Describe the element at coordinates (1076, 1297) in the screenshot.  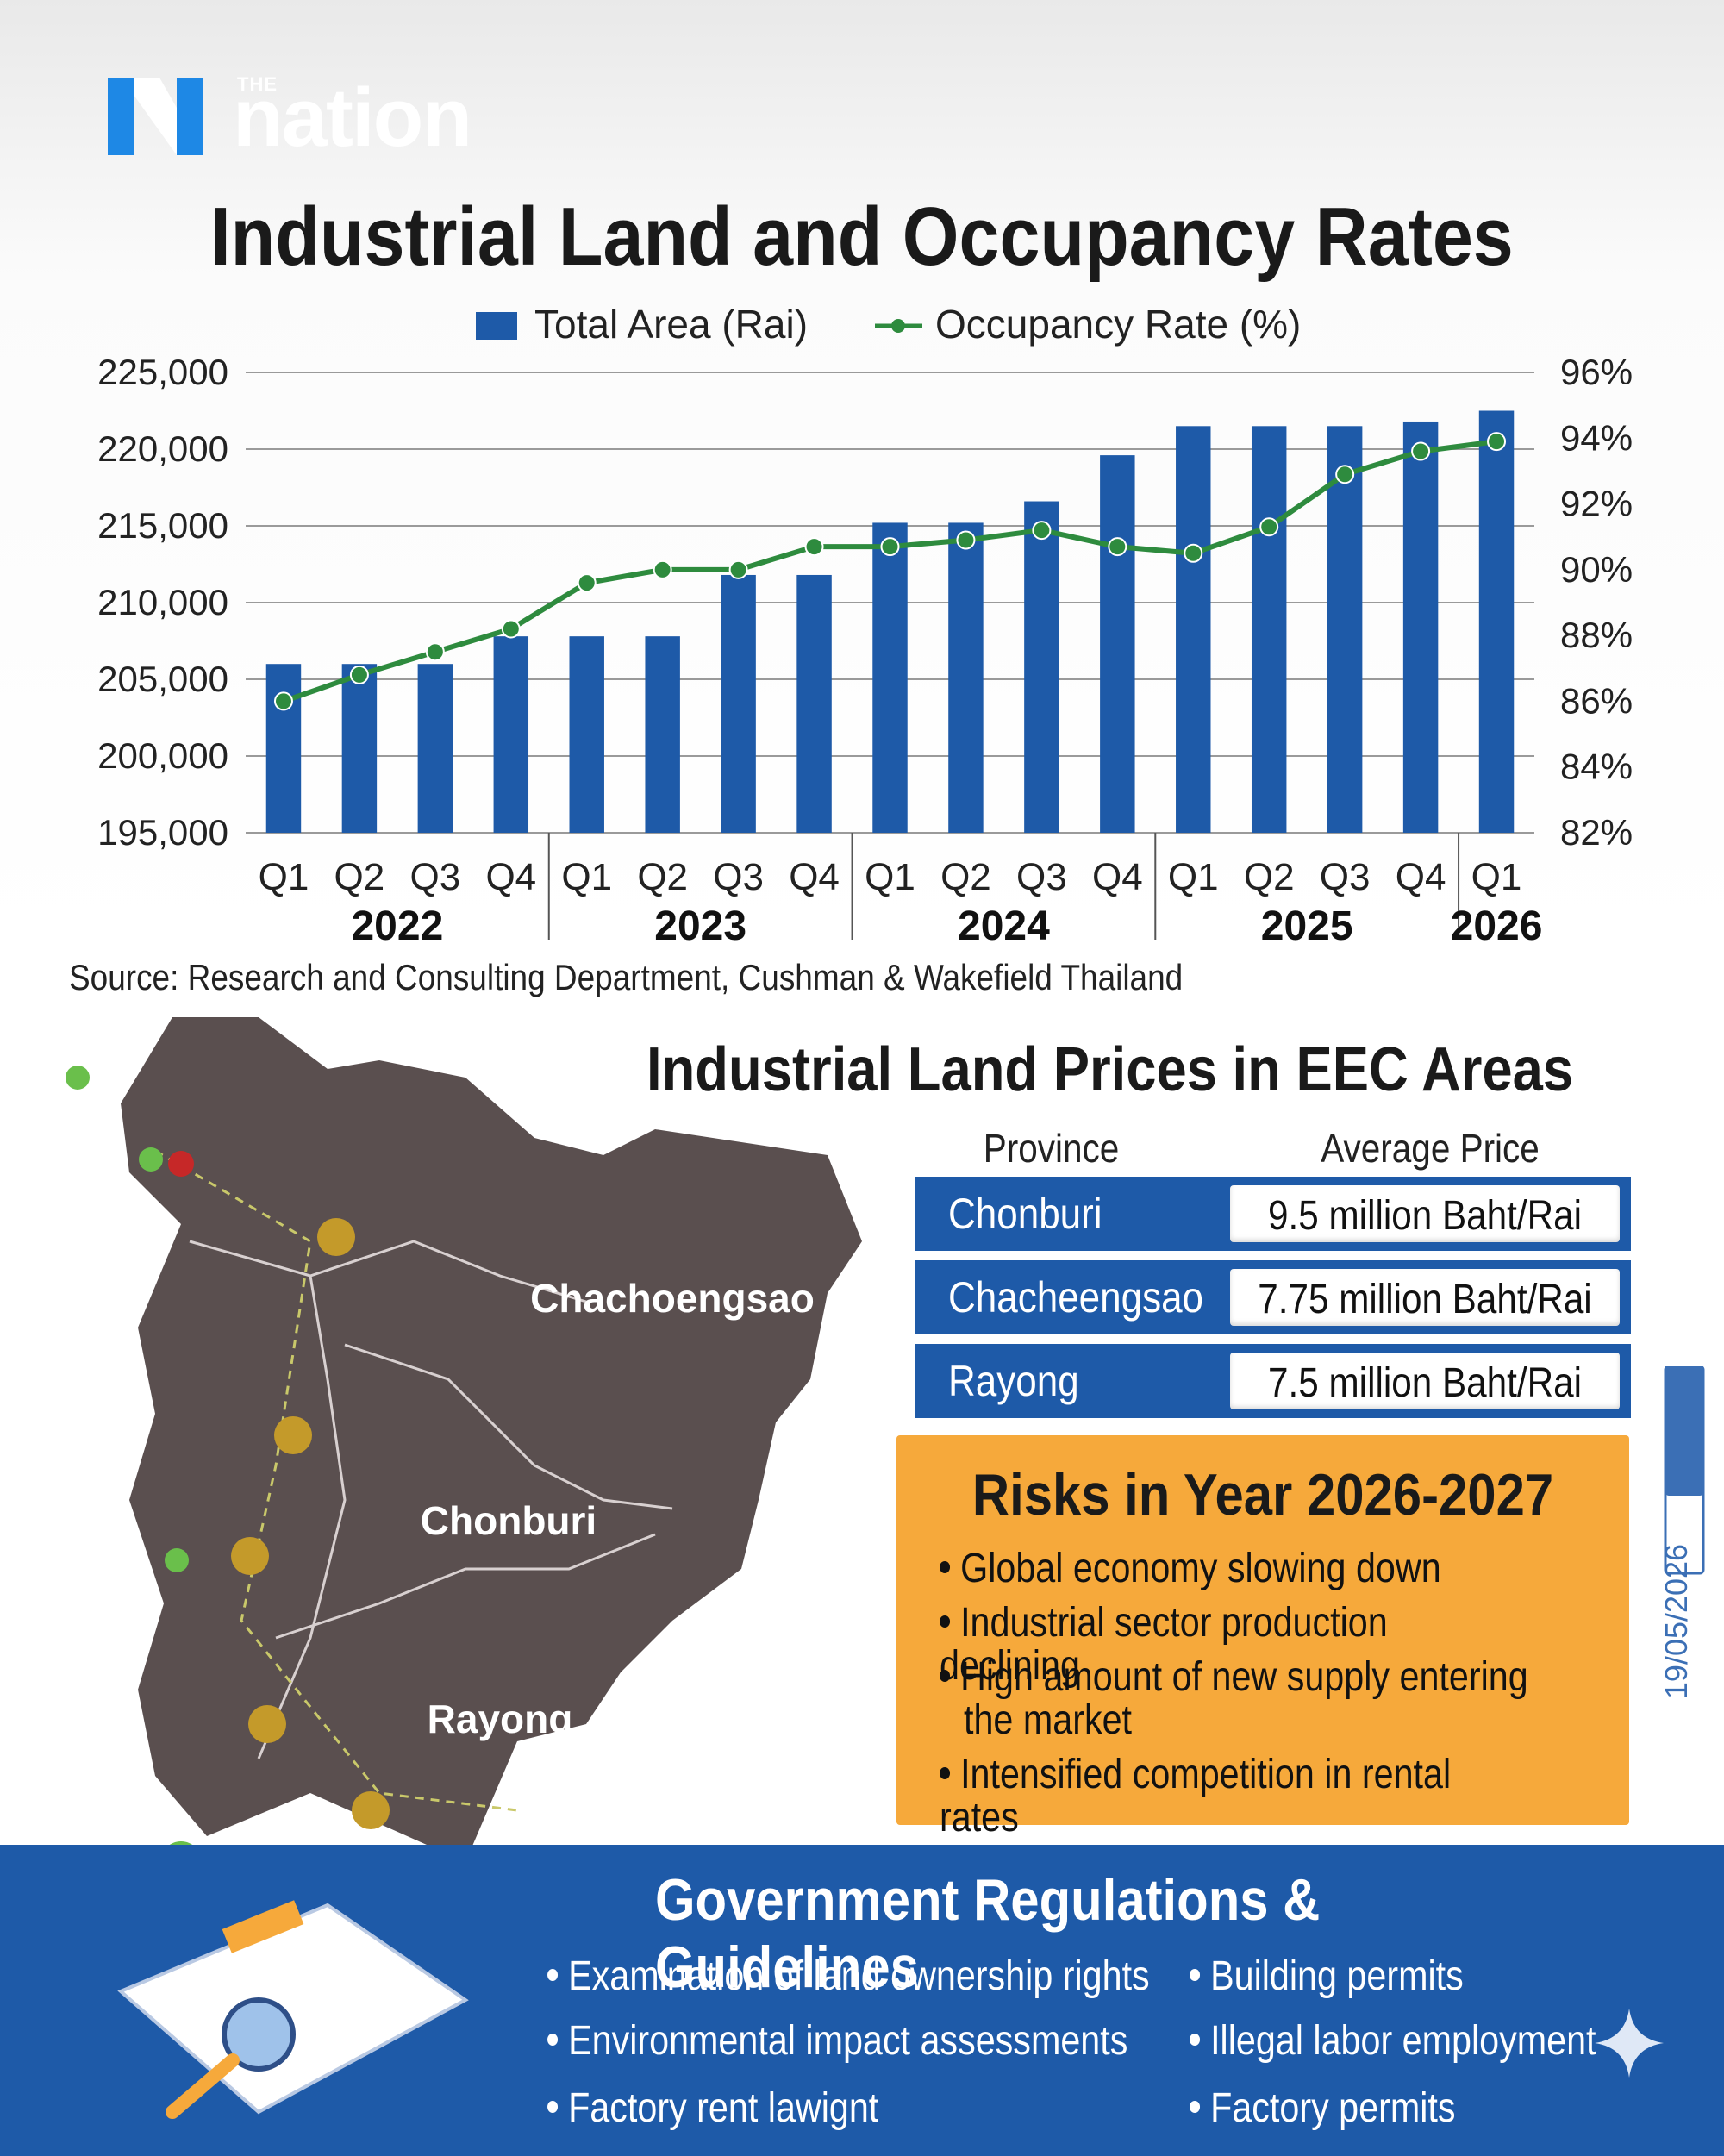
I see `province-name: Chacheengsao` at that location.